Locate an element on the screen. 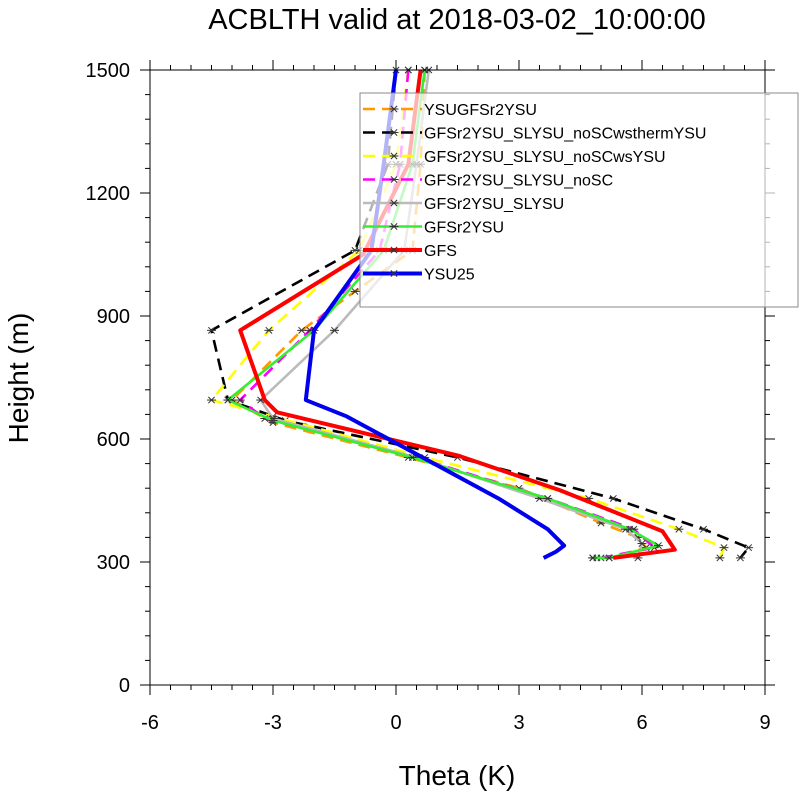 The height and width of the screenshot is (797, 800). x-tick-label: 0 is located at coordinates (395, 723).